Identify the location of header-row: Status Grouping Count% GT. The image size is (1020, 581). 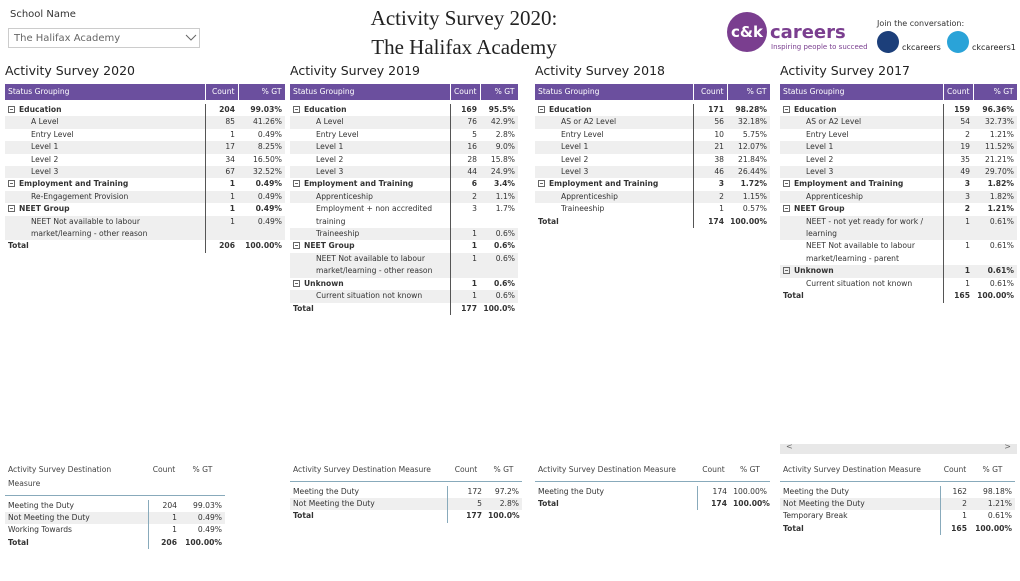
(653, 92).